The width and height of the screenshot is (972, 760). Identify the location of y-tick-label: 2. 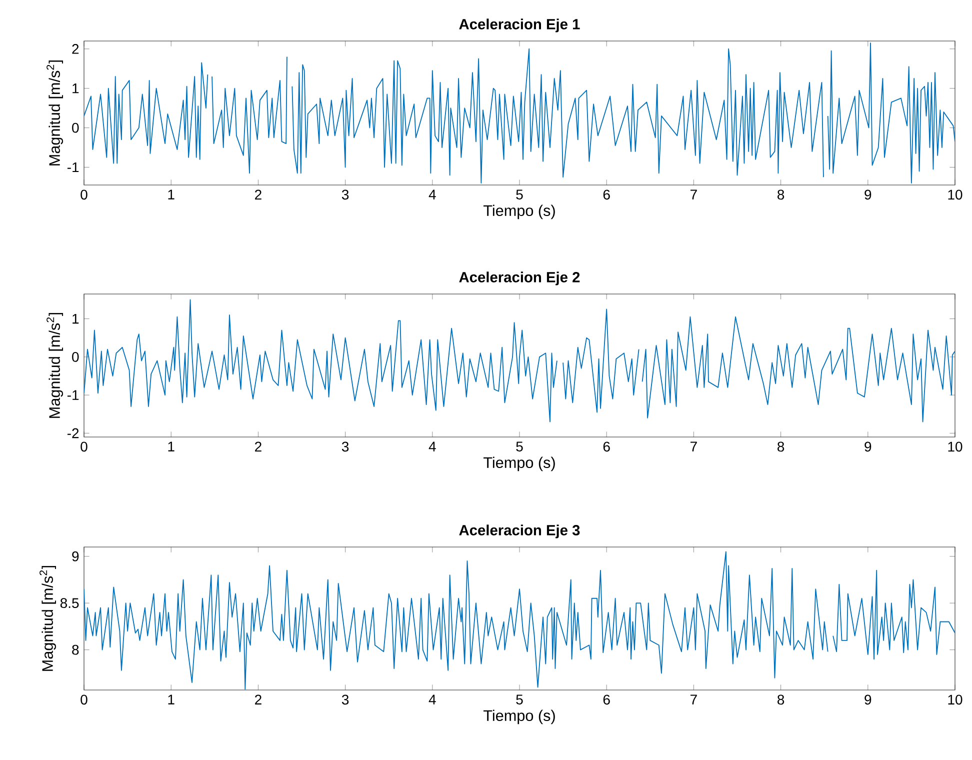
(75, 49).